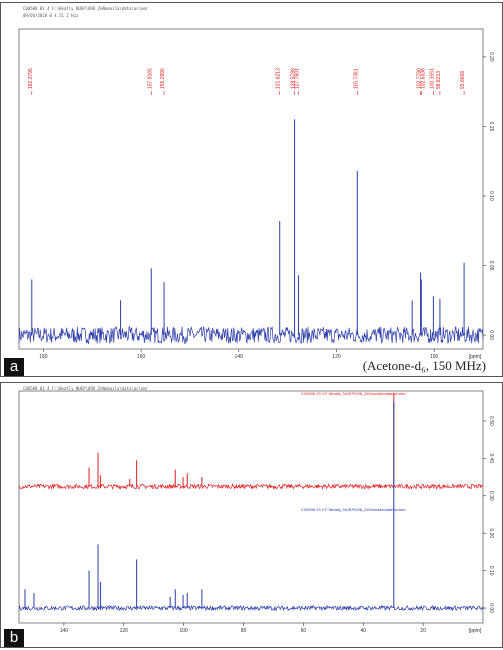 Image resolution: width=503 pixels, height=650 pixels. I want to click on peak-label: 115.7361, so click(356, 78).